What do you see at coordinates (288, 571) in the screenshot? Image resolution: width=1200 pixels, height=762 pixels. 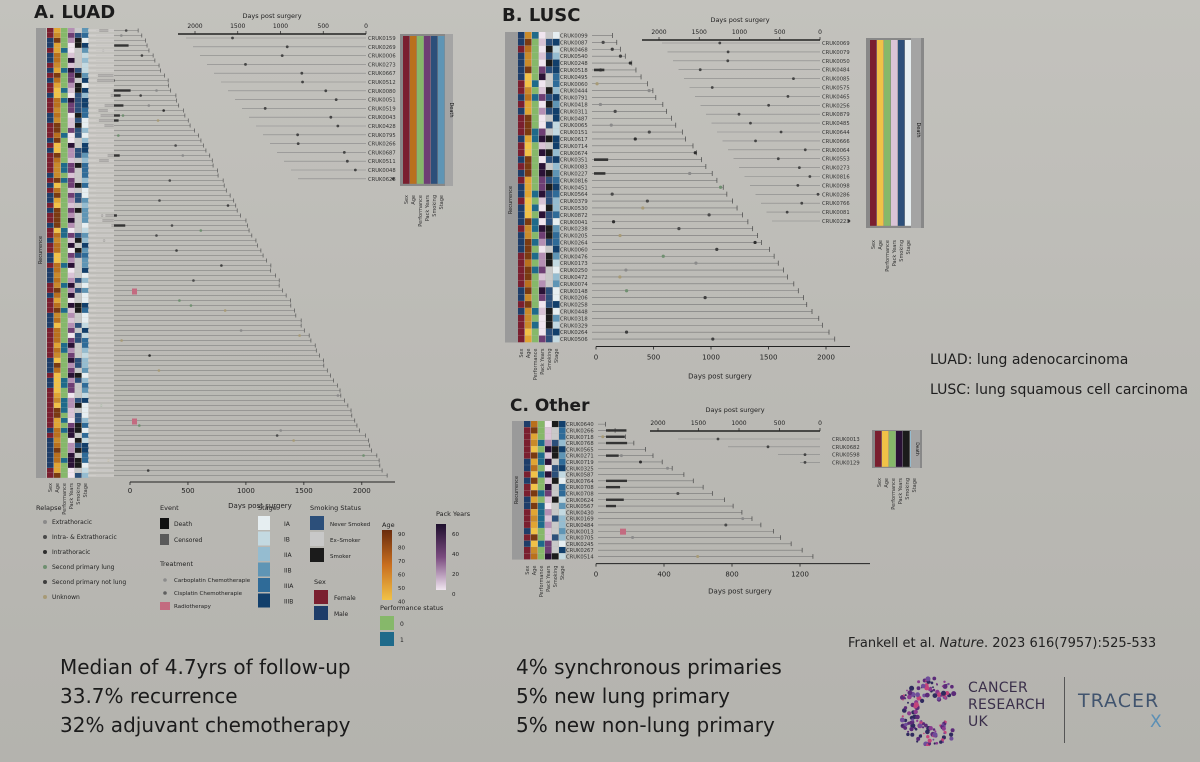 I see `legend-stage-label: IIB` at bounding box center [288, 571].